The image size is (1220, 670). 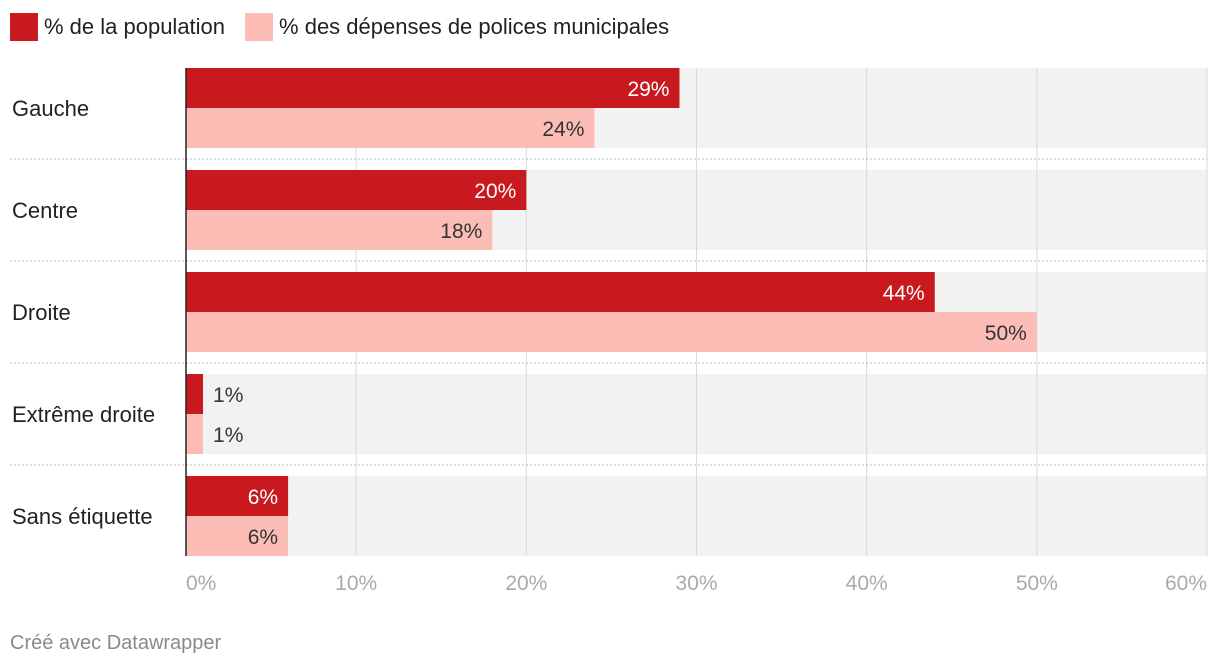 I want to click on legend-item-depenses: % des dépenses de polices municipales, so click(x=457, y=27).